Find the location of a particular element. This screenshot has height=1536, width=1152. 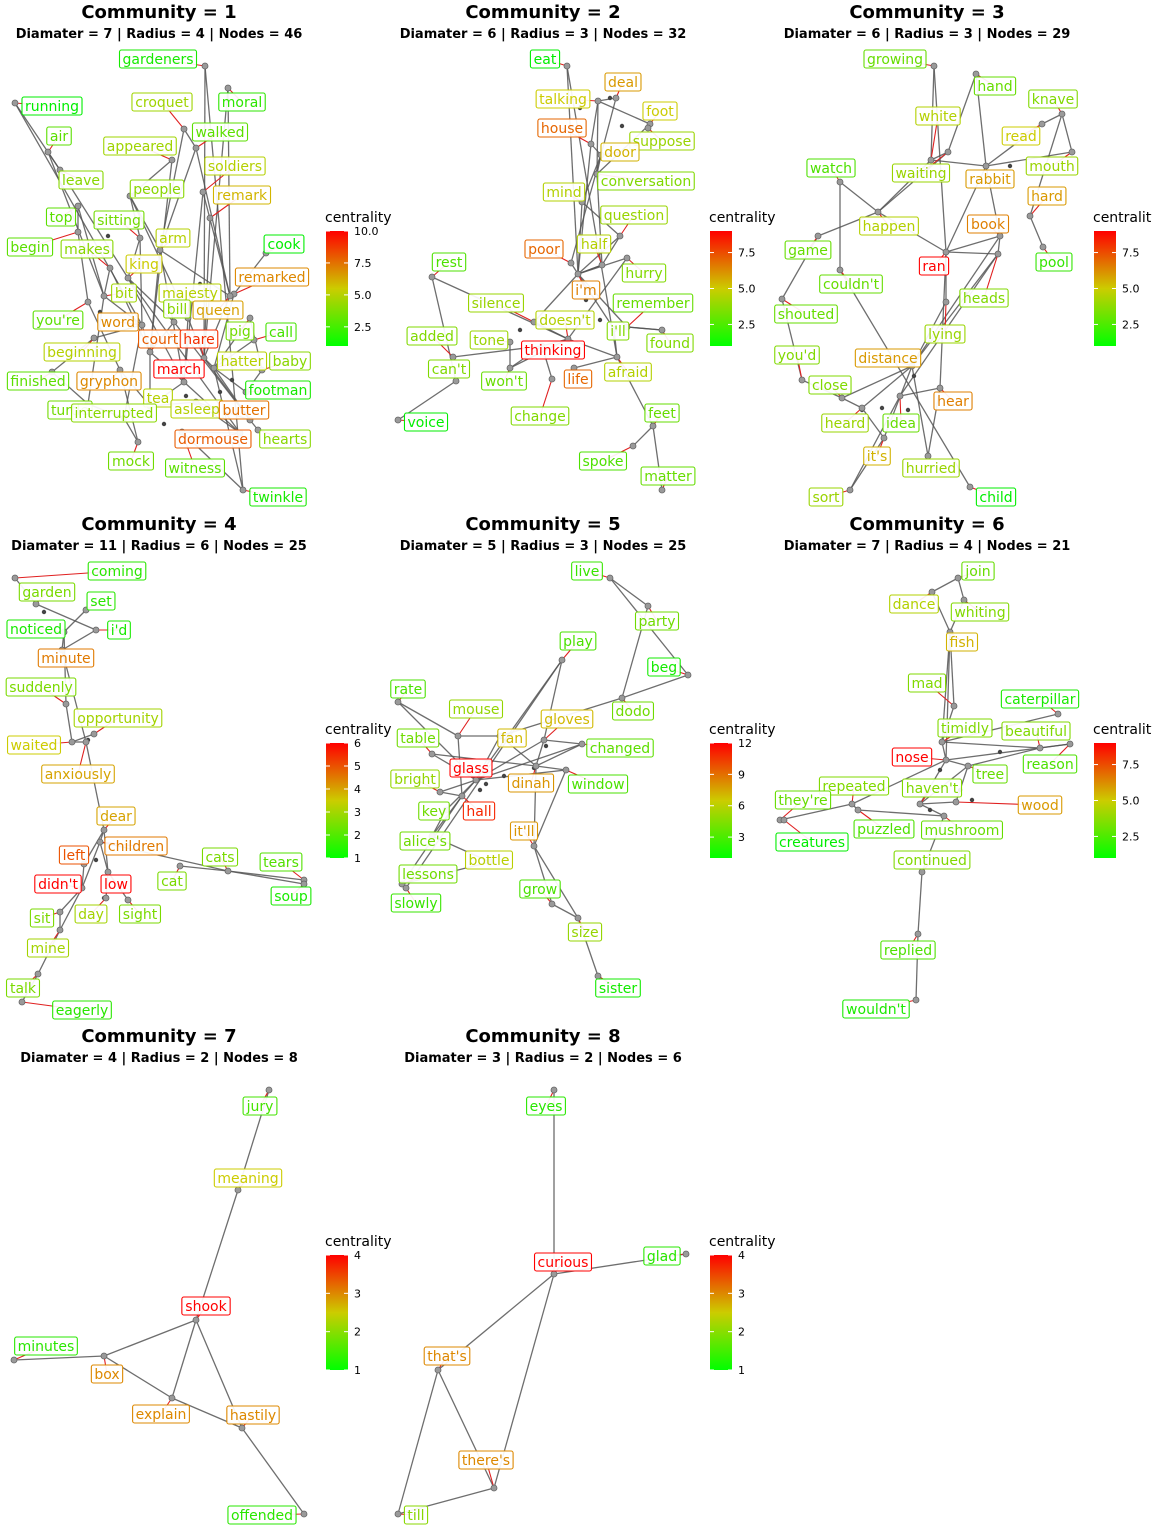

node-label: doesn't is located at coordinates (565, 321).